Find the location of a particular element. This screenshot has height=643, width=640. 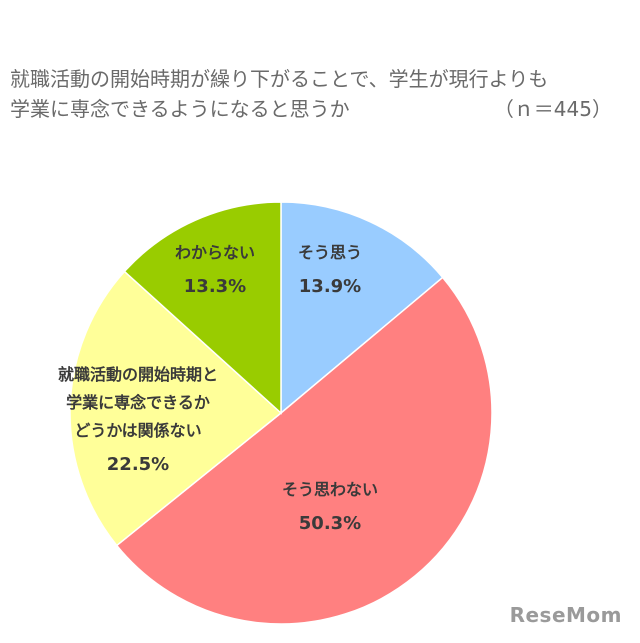

slice-value-label: 50.3% is located at coordinates (330, 523).